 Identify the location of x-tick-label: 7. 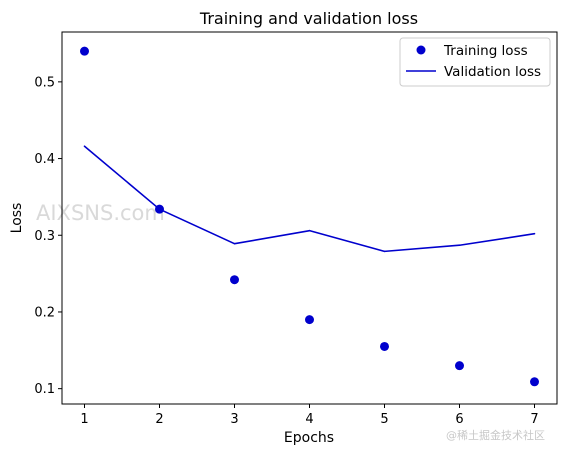
(534, 419).